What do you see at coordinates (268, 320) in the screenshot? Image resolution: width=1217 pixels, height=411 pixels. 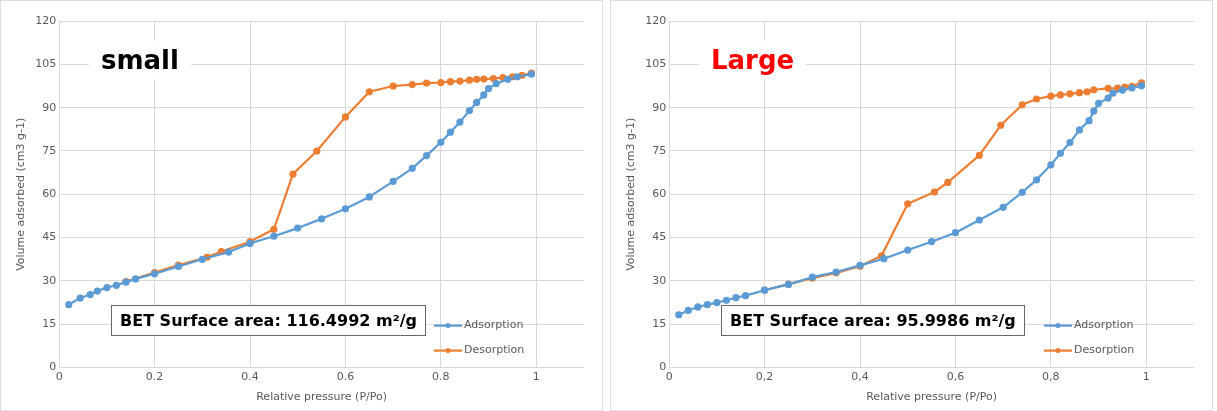 I see `annotation: BET Surface area: 116.4992 m²/g` at bounding box center [268, 320].